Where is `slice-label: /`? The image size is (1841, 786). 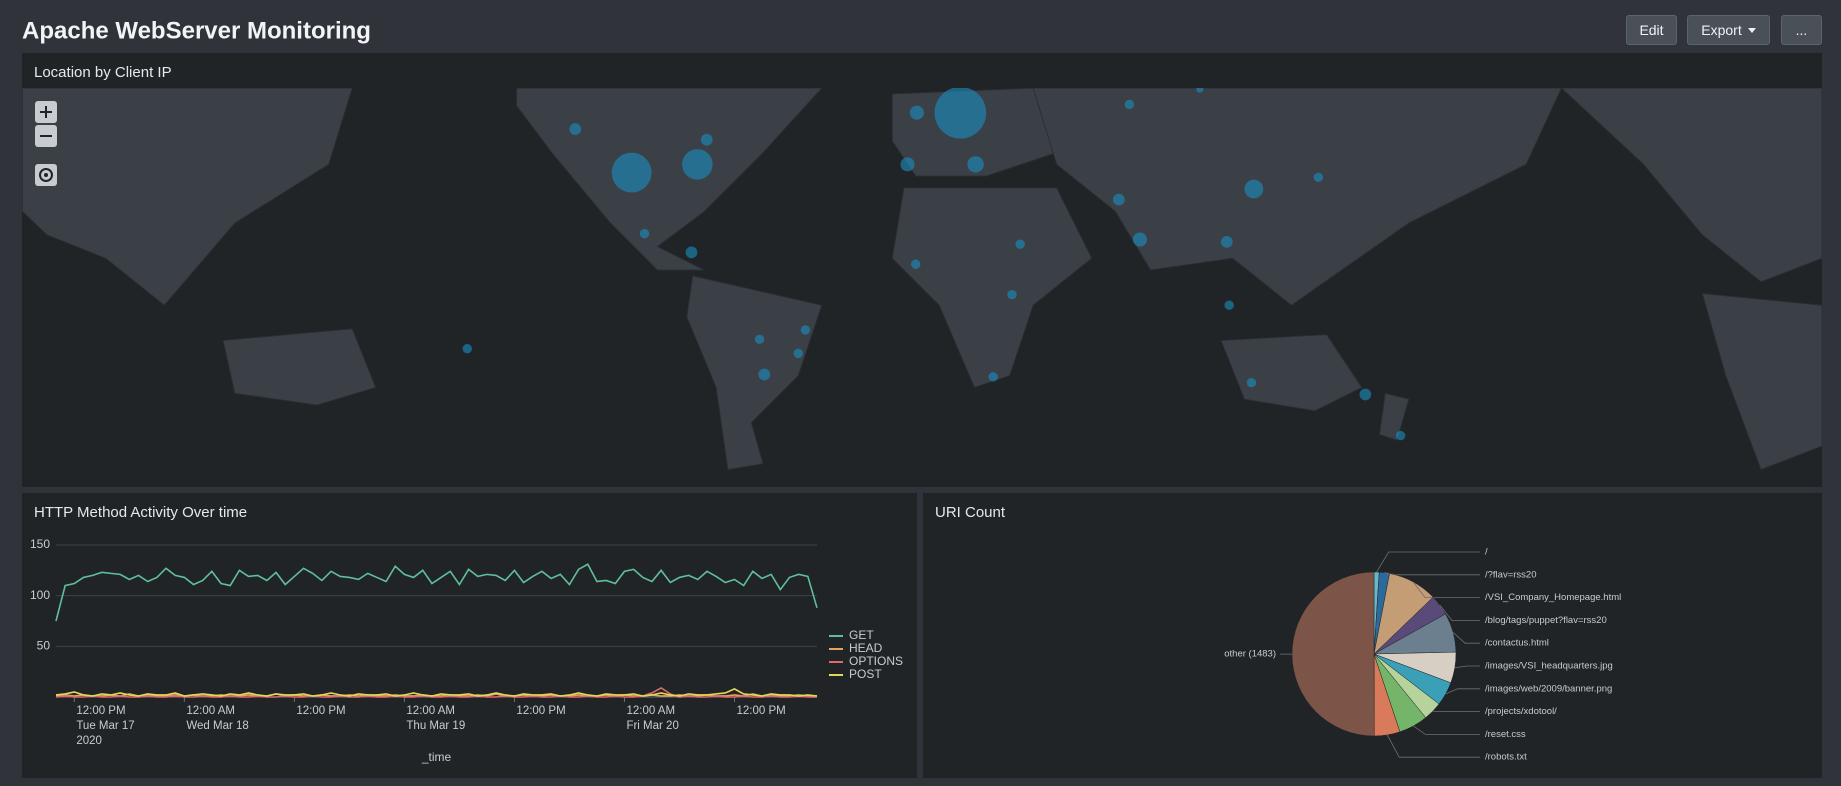
slice-label: / is located at coordinates (1486, 552).